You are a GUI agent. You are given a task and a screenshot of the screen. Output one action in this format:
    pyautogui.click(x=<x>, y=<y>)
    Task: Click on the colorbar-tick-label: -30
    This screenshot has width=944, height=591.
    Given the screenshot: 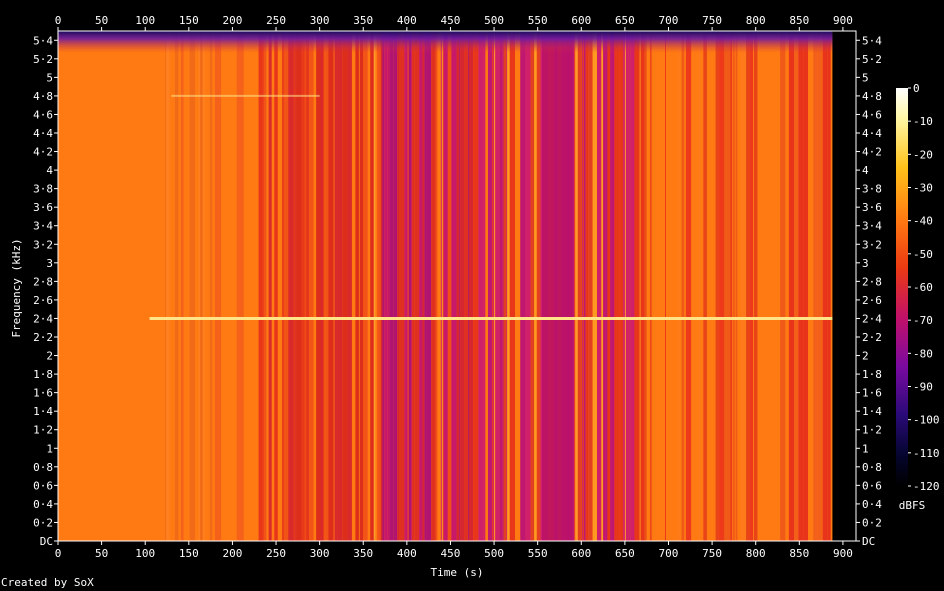 What is the action you would take?
    pyautogui.click(x=923, y=188)
    